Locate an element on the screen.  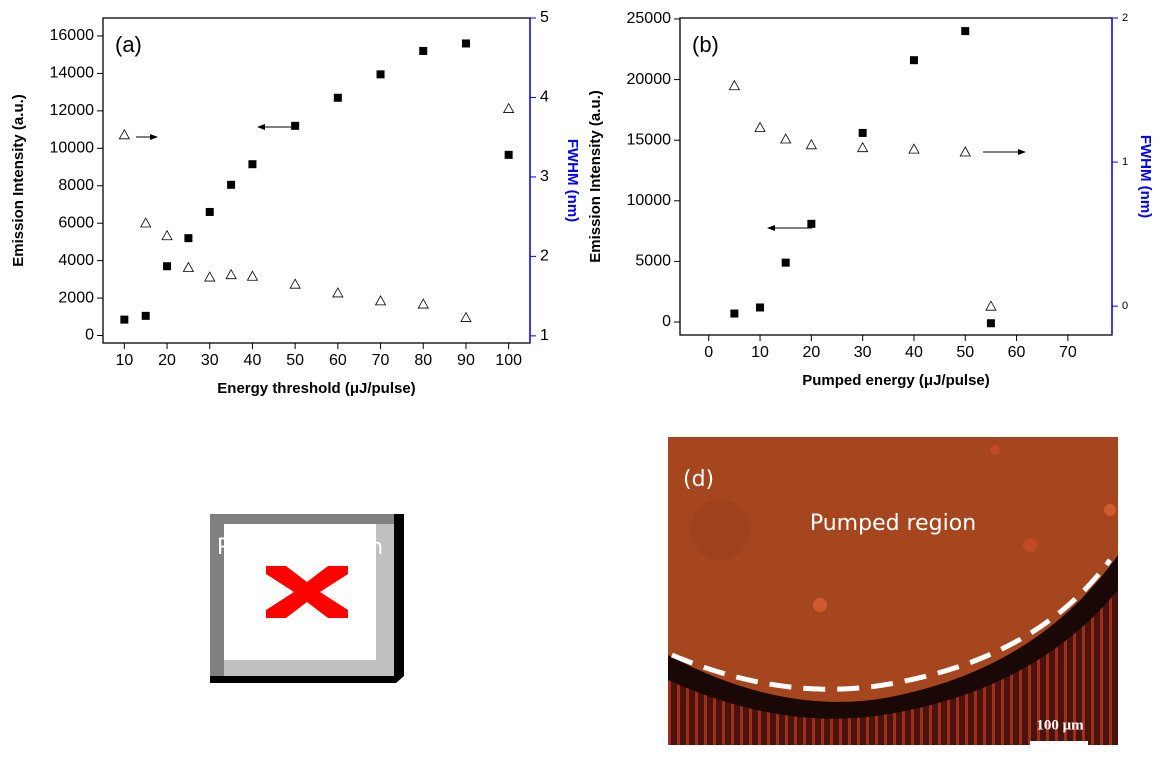
x-axis-label: Pumped energy (μJ/pulse) is located at coordinates (896, 380).